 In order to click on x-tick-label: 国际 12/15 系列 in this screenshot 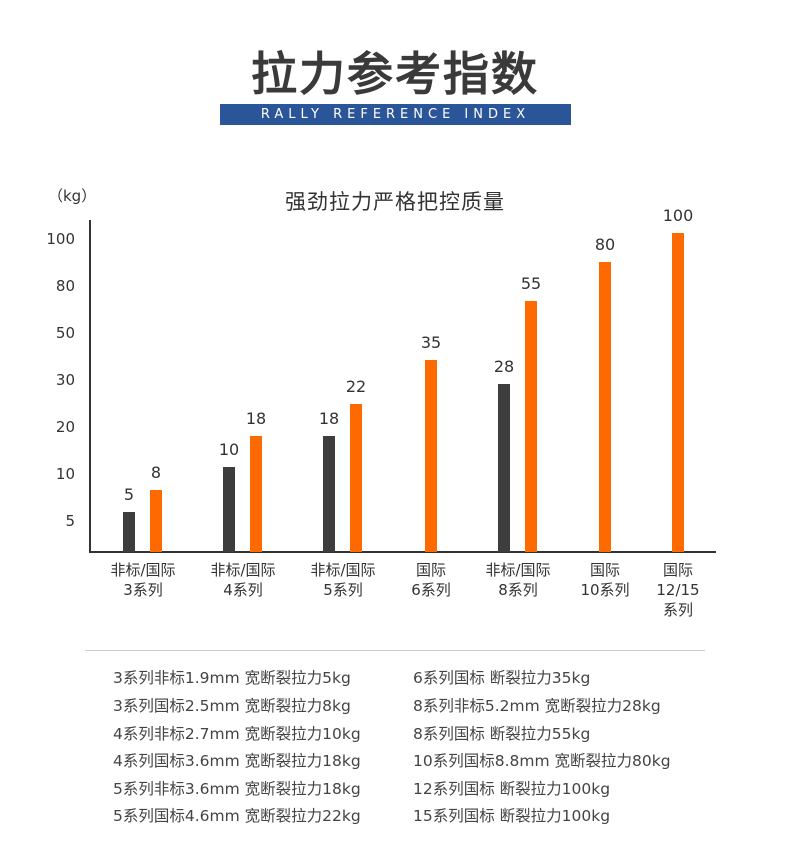, I will do `click(678, 590)`.